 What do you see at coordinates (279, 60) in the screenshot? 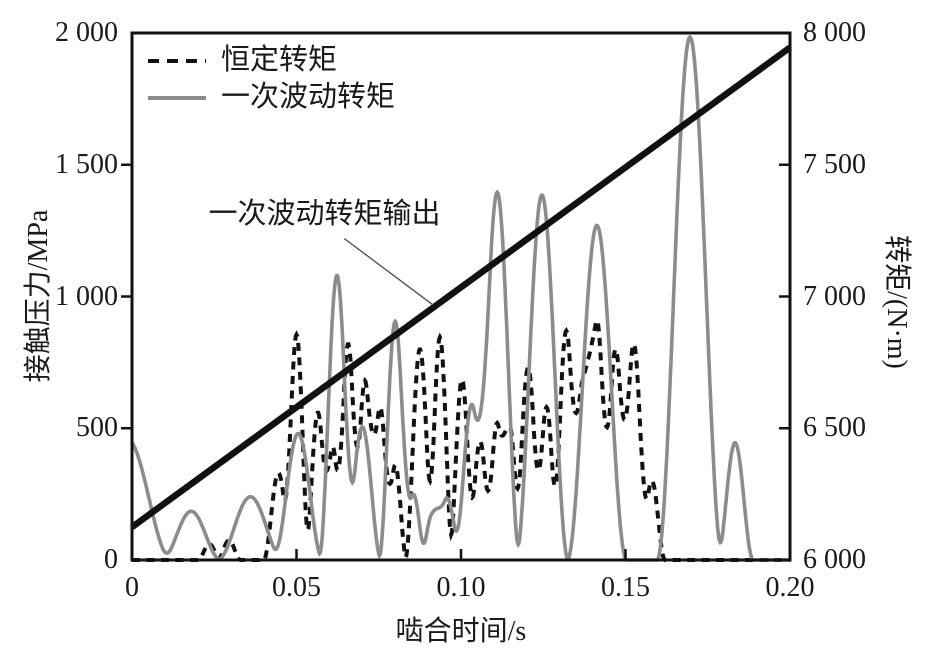
I see `legend-item-label: 恒定转矩` at bounding box center [279, 60].